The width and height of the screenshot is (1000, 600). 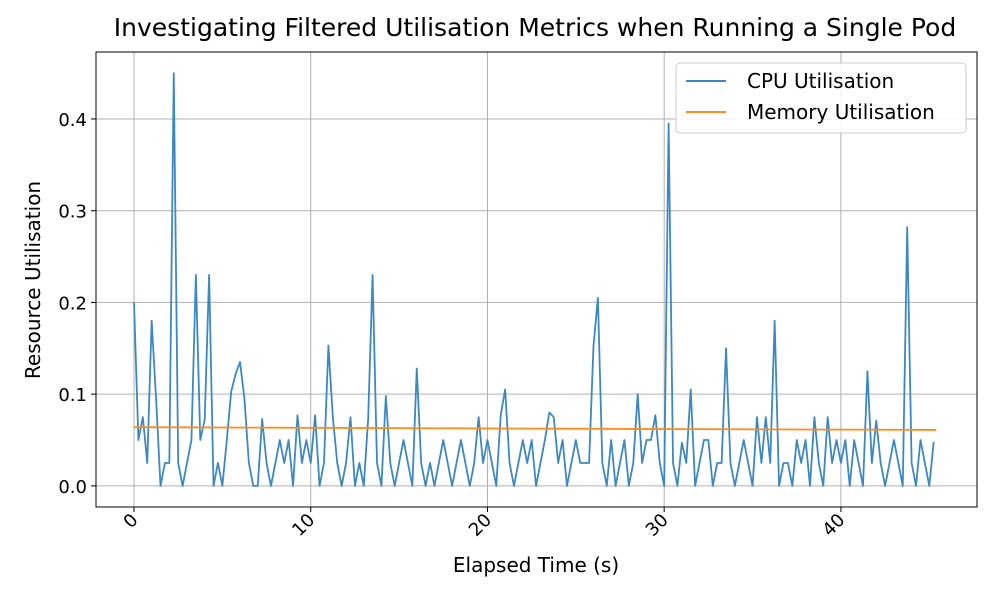 What do you see at coordinates (820, 81) in the screenshot?
I see `legend-label: CPU Utilisation` at bounding box center [820, 81].